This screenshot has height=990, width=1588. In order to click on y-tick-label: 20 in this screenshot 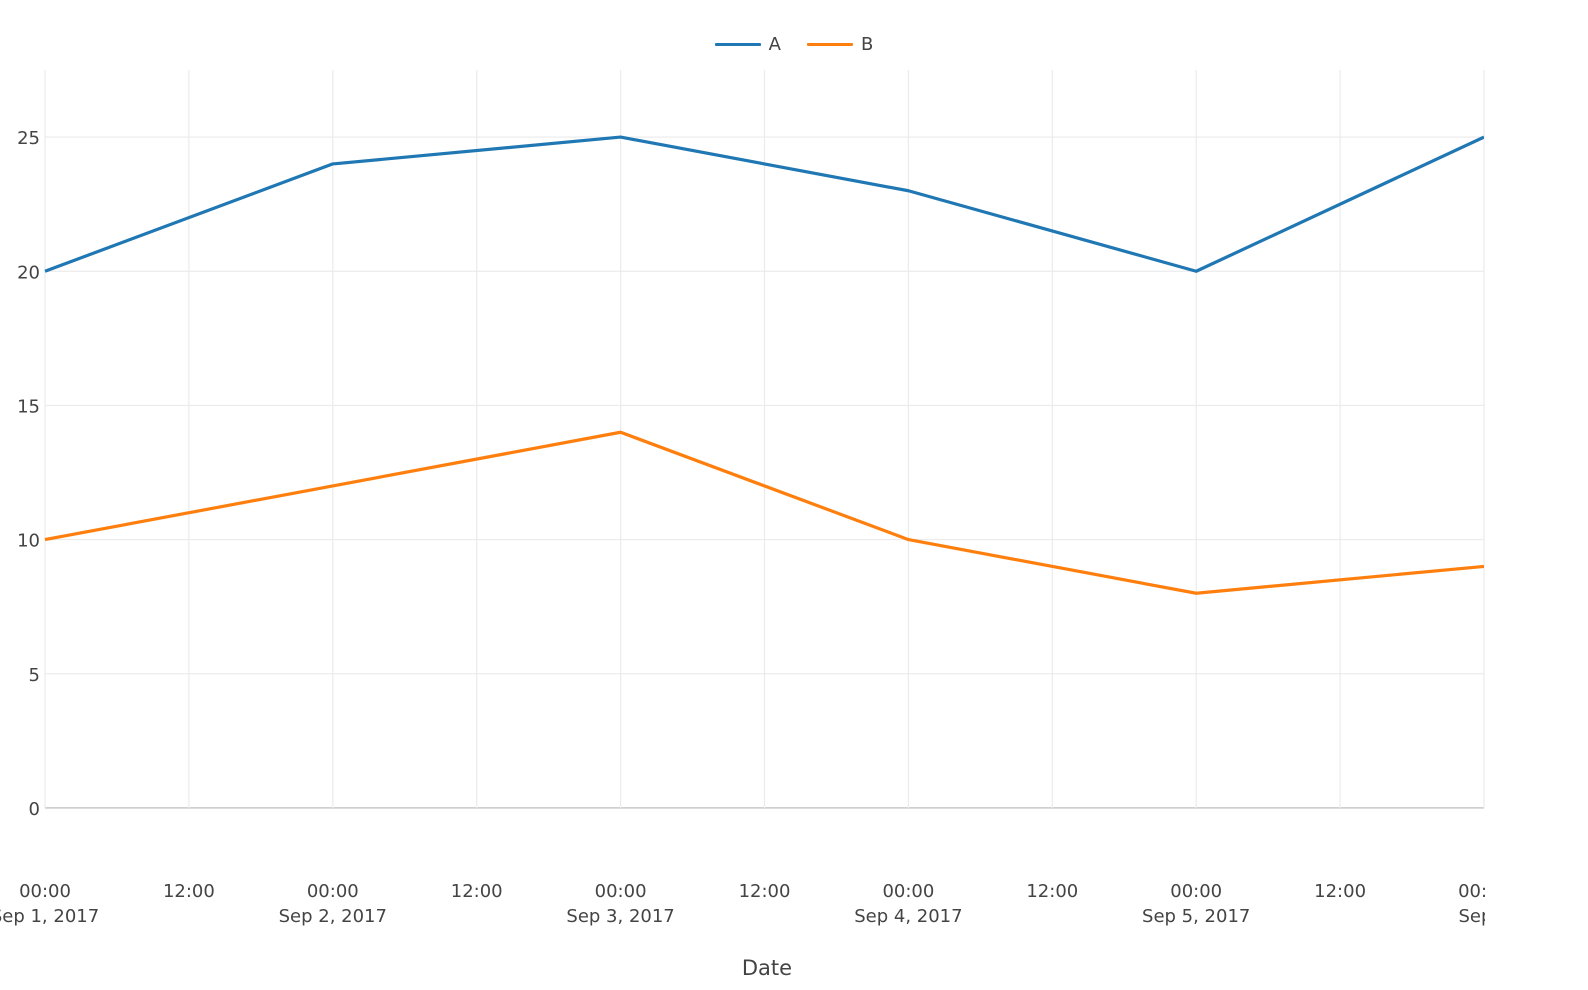, I will do `click(28, 272)`.